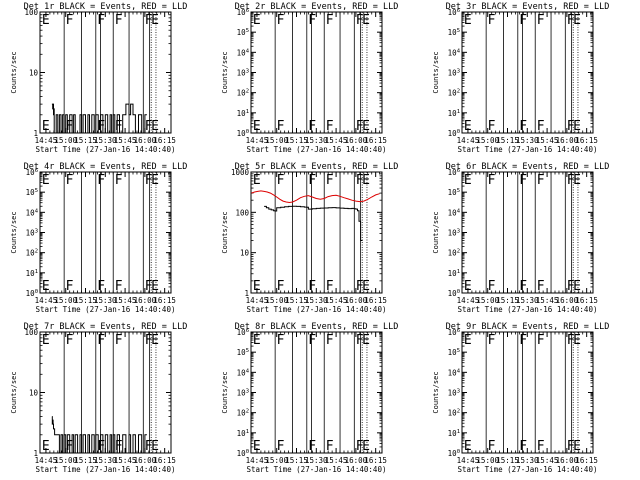 This screenshot has width=640, height=480. What do you see at coordinates (245, 253) in the screenshot?
I see `y-tick-label: 10` at bounding box center [245, 253].